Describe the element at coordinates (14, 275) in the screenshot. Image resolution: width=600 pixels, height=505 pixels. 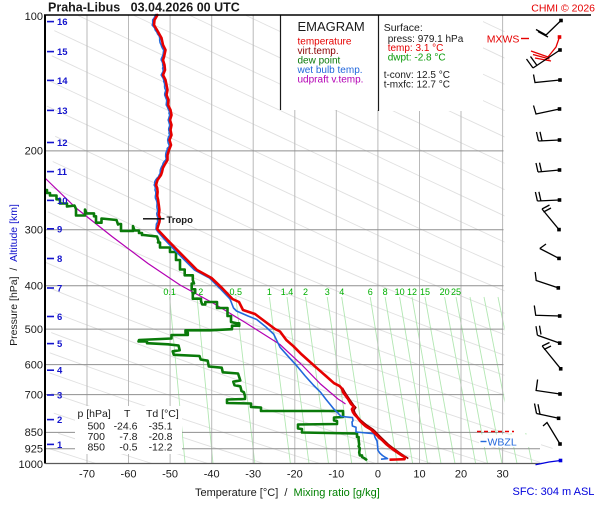
I see `svg-text:Pressure [hPa] / Altitude [k: Pressure [hPa] / Altitude [km]` at that location.